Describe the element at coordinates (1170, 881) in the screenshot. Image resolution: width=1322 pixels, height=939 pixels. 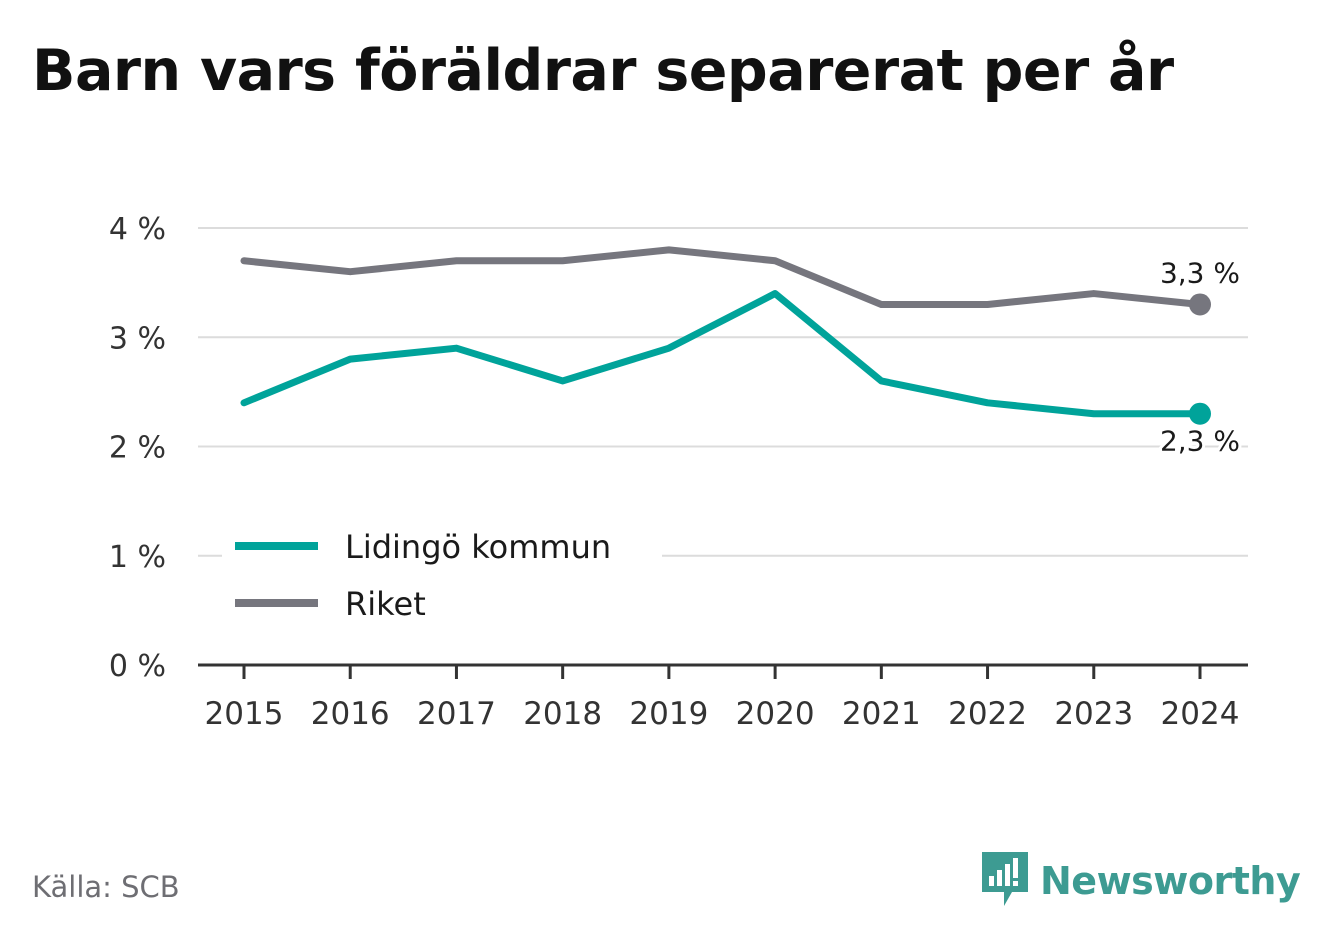
I see `brand-name: Newsworthy` at that location.